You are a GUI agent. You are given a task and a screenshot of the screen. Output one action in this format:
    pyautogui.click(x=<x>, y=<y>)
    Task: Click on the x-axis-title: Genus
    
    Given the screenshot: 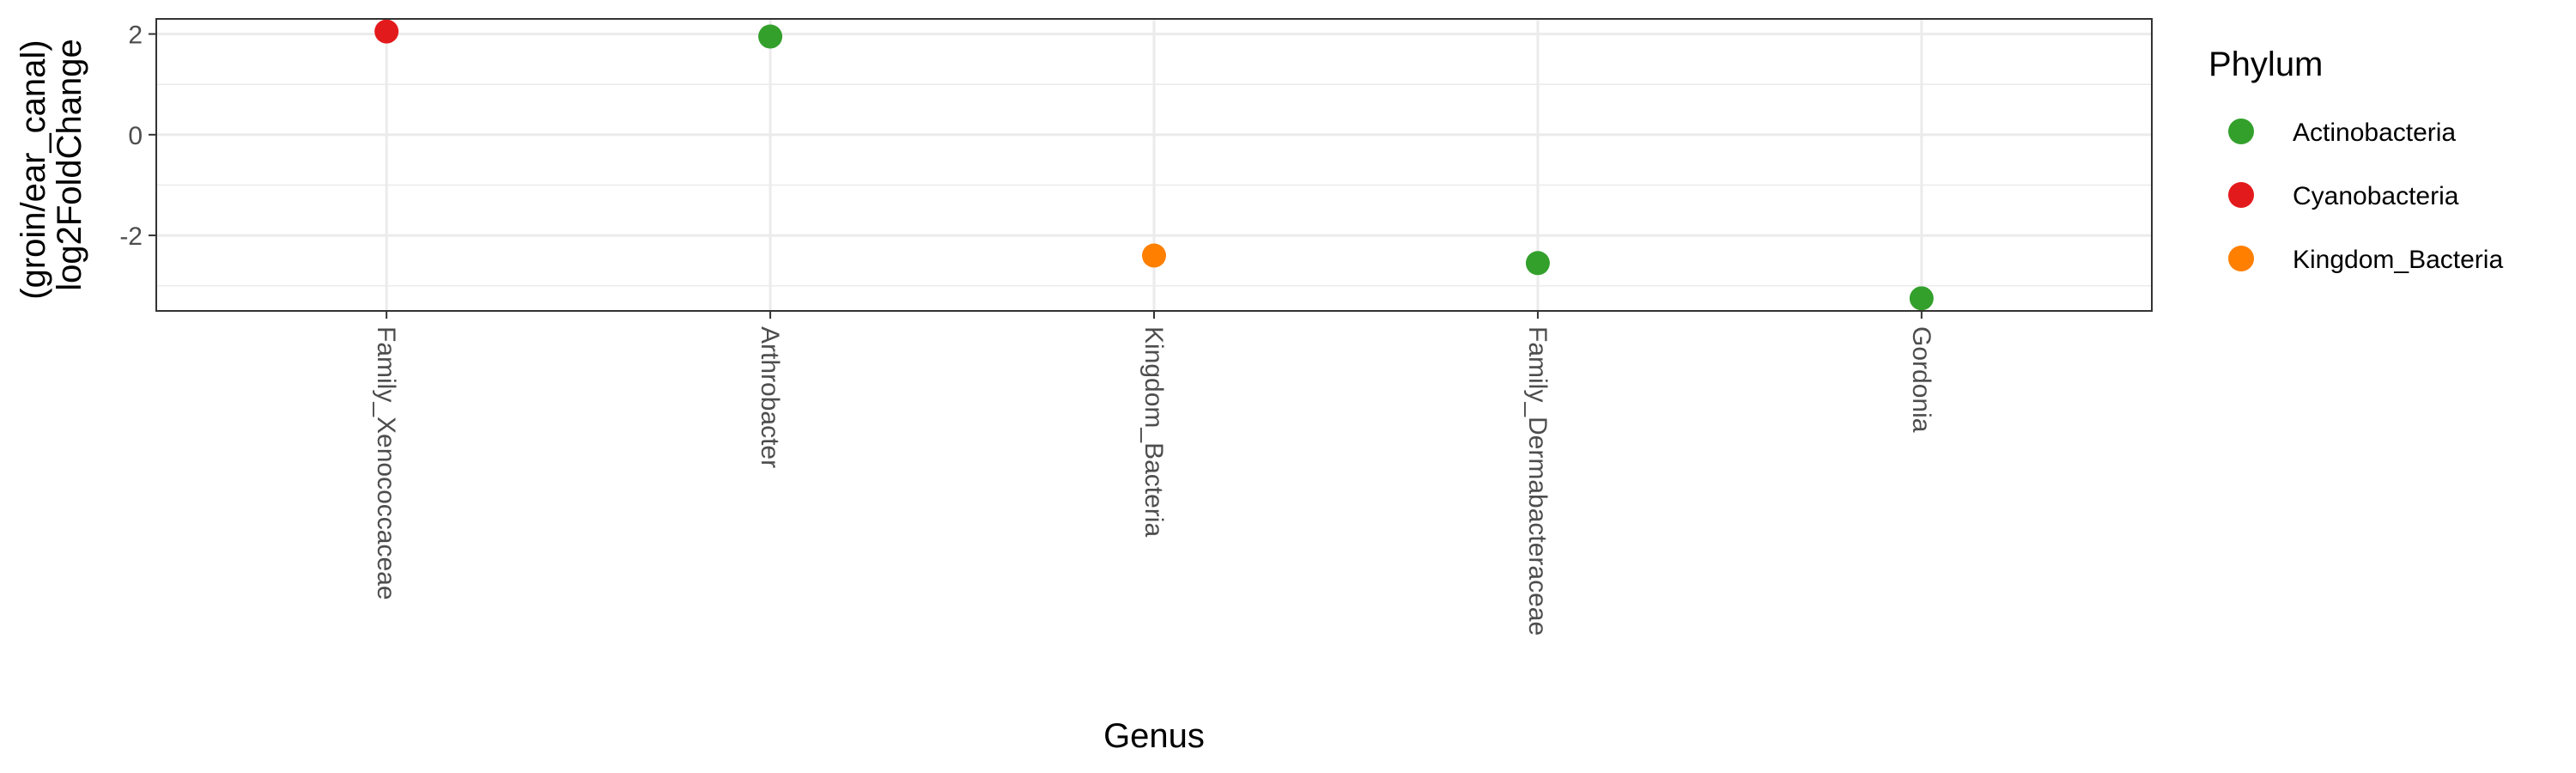 What is the action you would take?
    pyautogui.click(x=1154, y=736)
    